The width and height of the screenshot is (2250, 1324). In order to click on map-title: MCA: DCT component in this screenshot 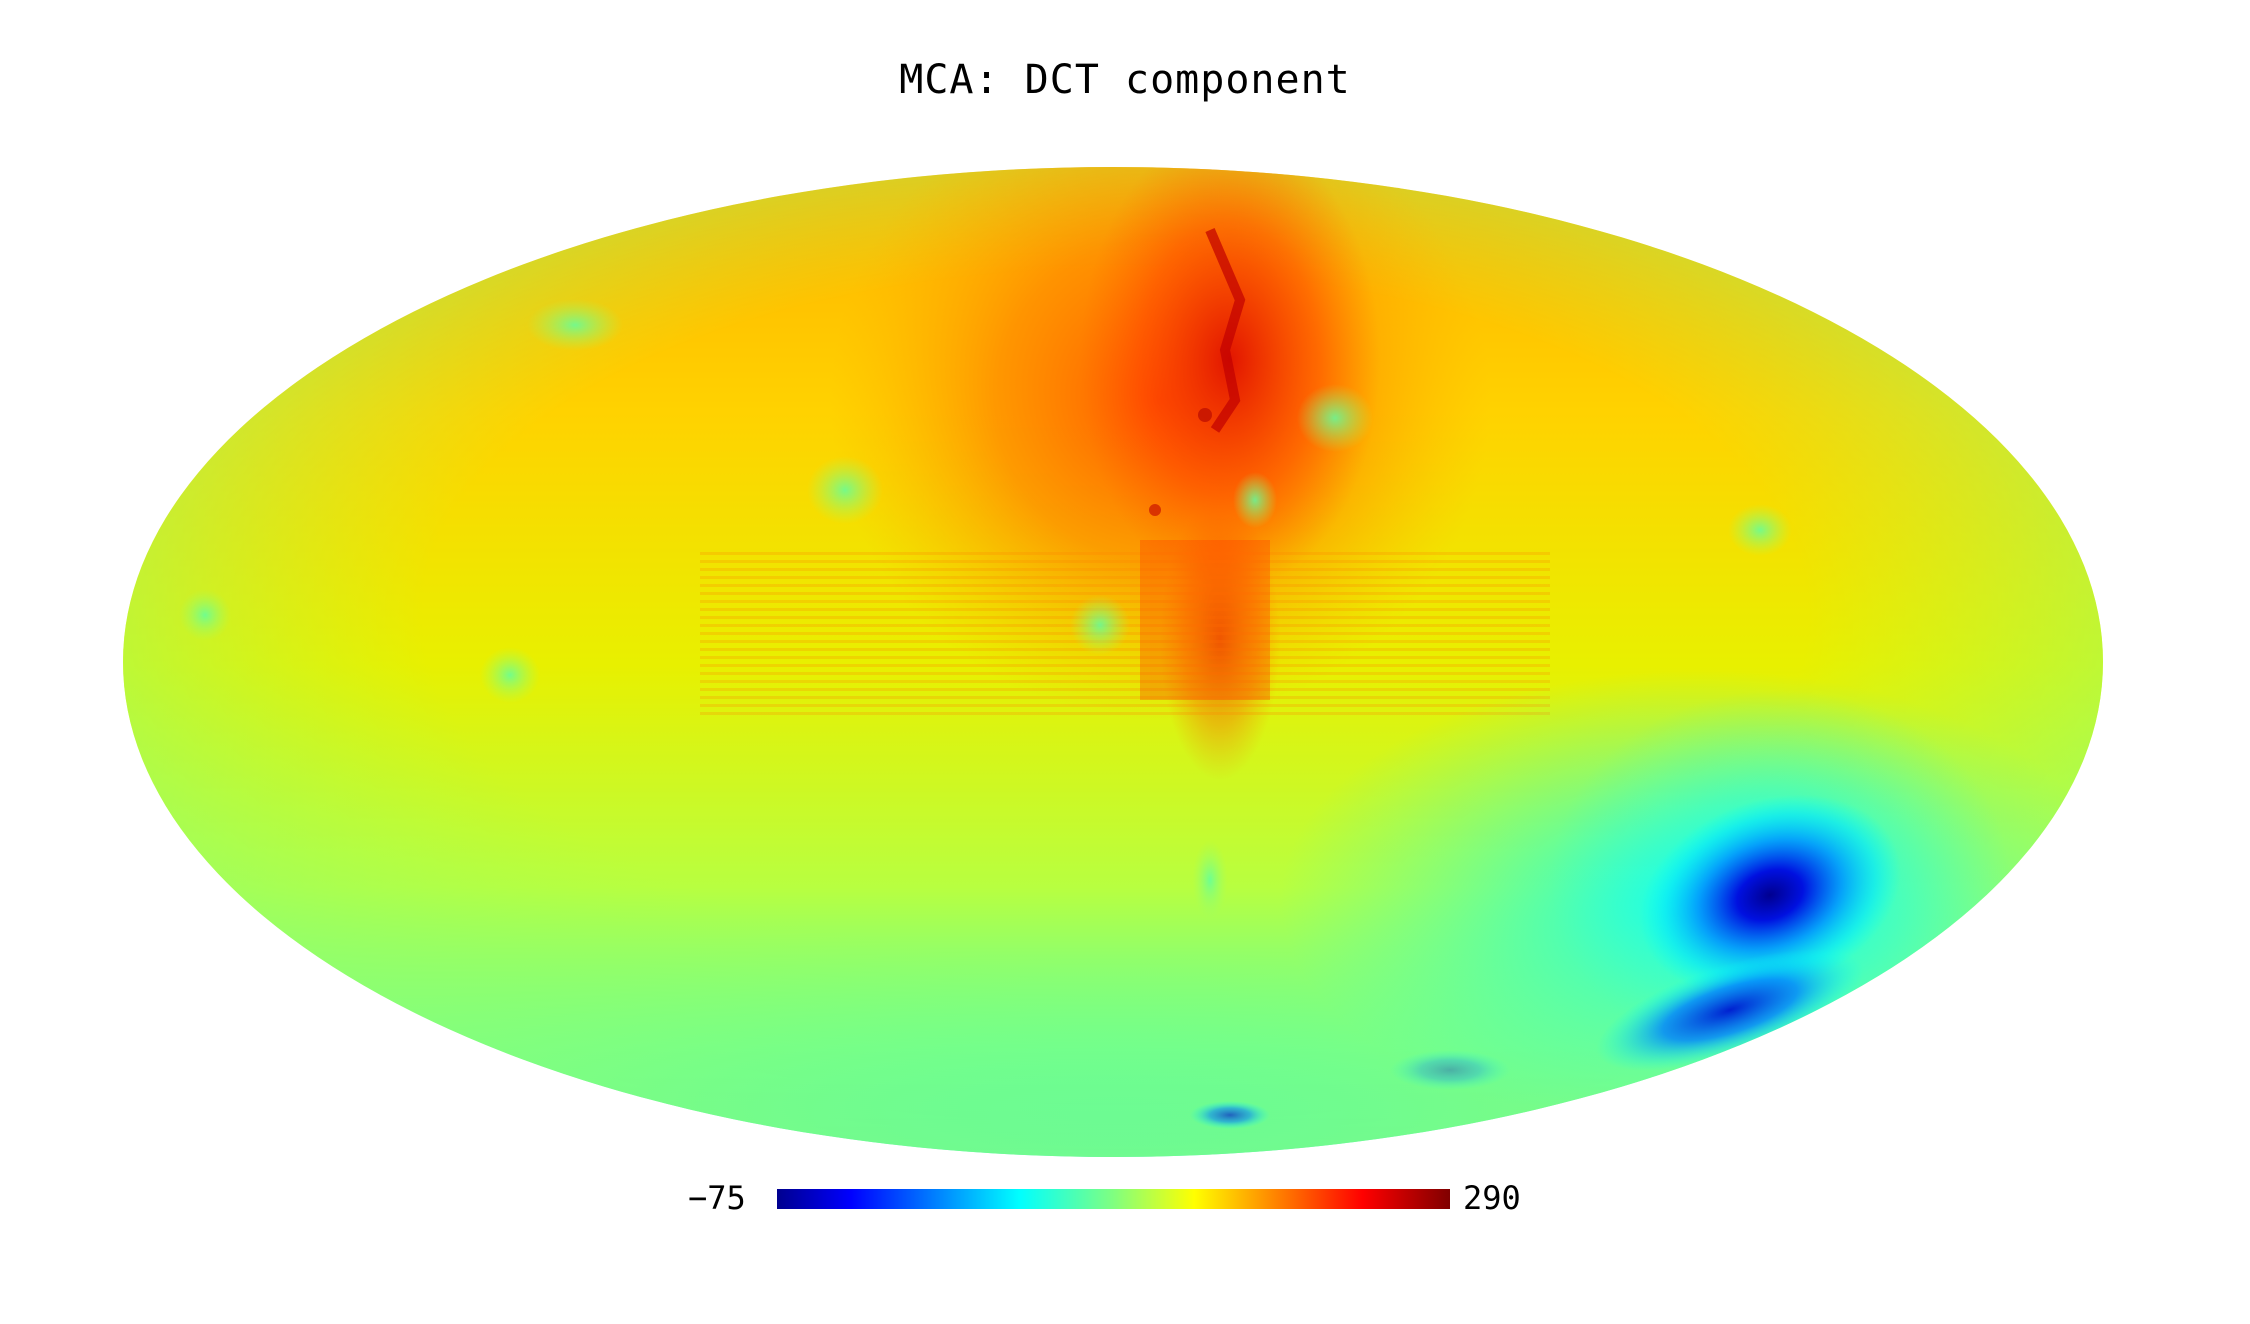, I will do `click(1125, 80)`.